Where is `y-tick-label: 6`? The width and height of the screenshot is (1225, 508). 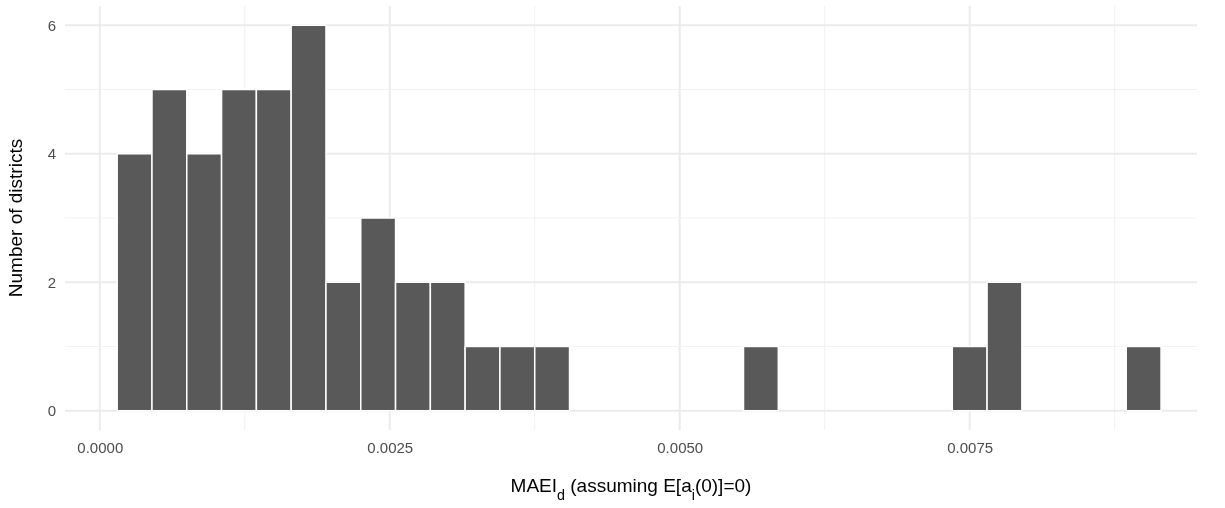
y-tick-label: 6 is located at coordinates (51, 25).